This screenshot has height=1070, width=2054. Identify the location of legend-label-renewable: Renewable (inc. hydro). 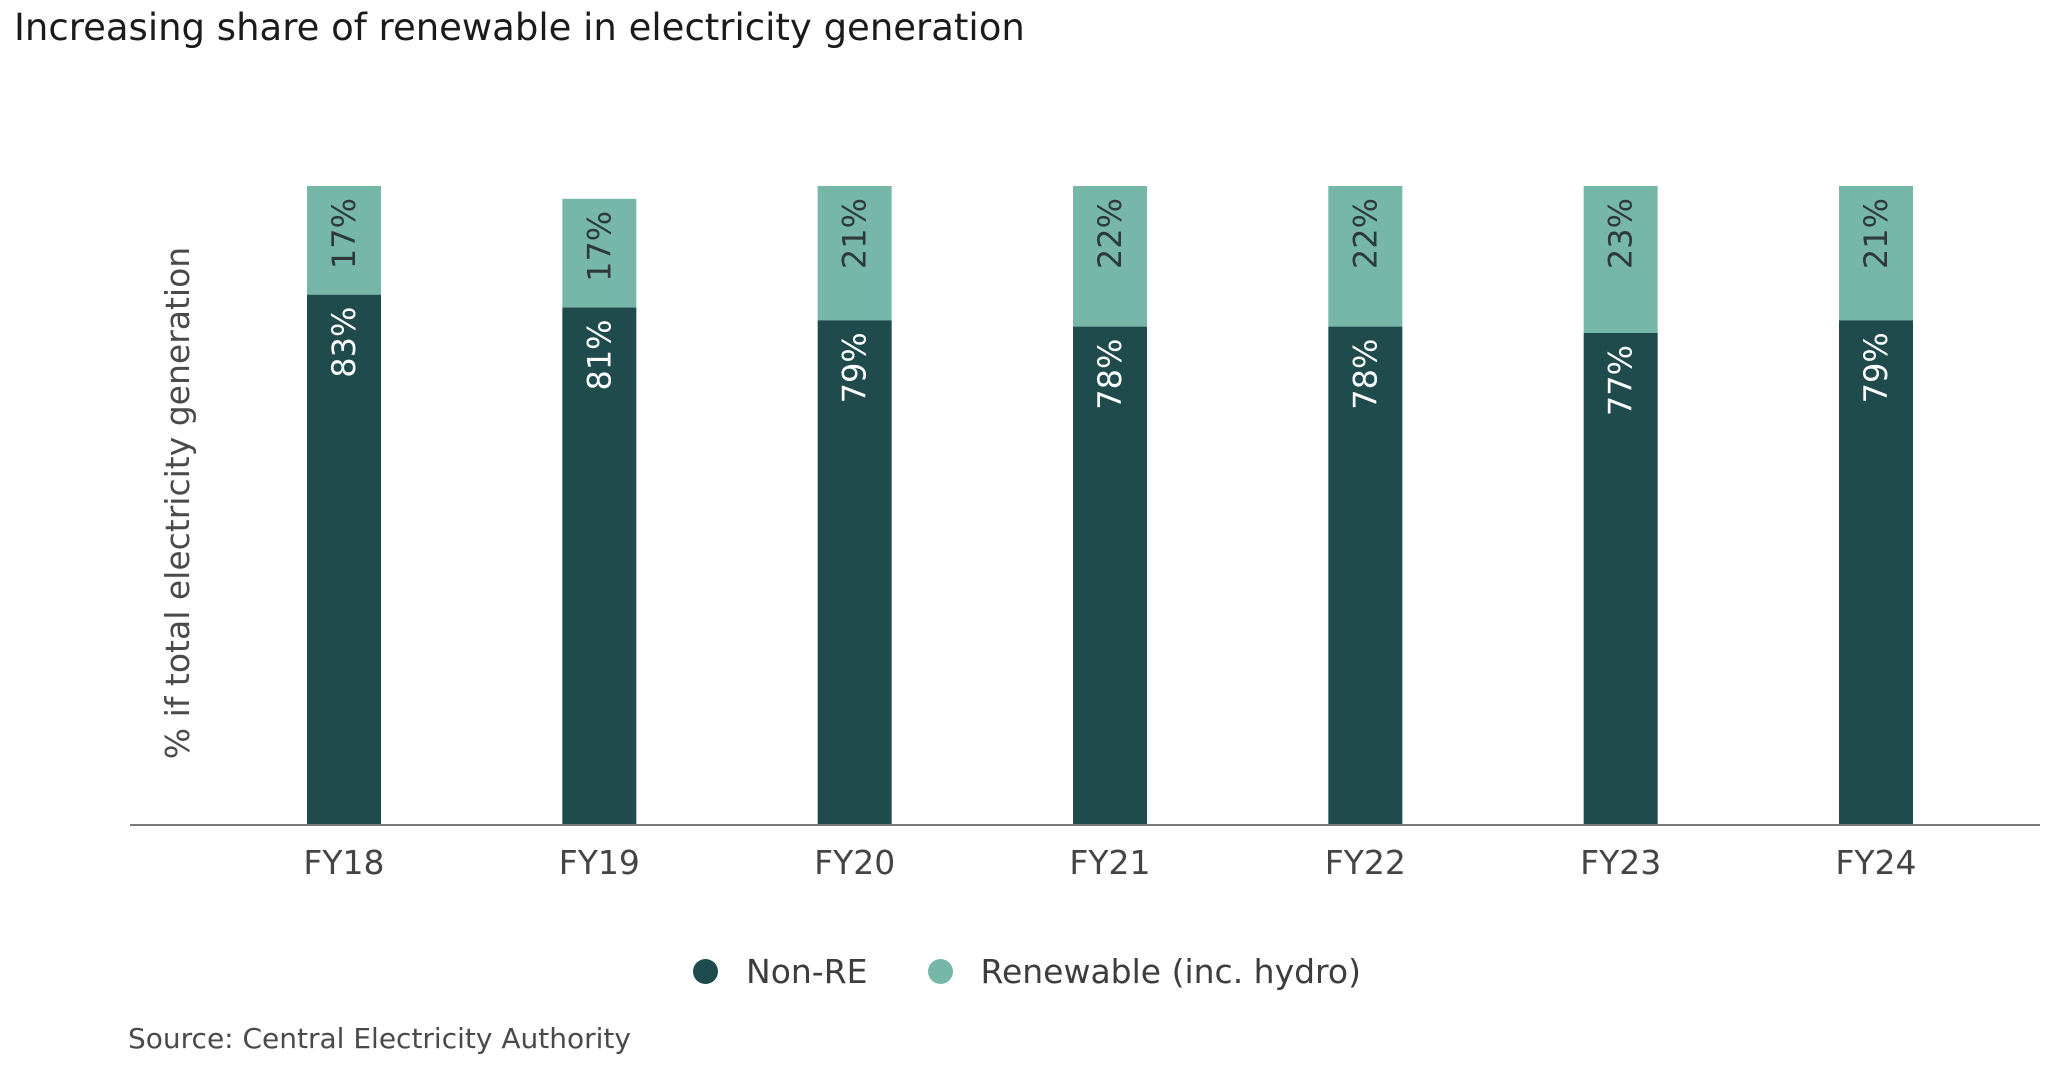
(1170, 971).